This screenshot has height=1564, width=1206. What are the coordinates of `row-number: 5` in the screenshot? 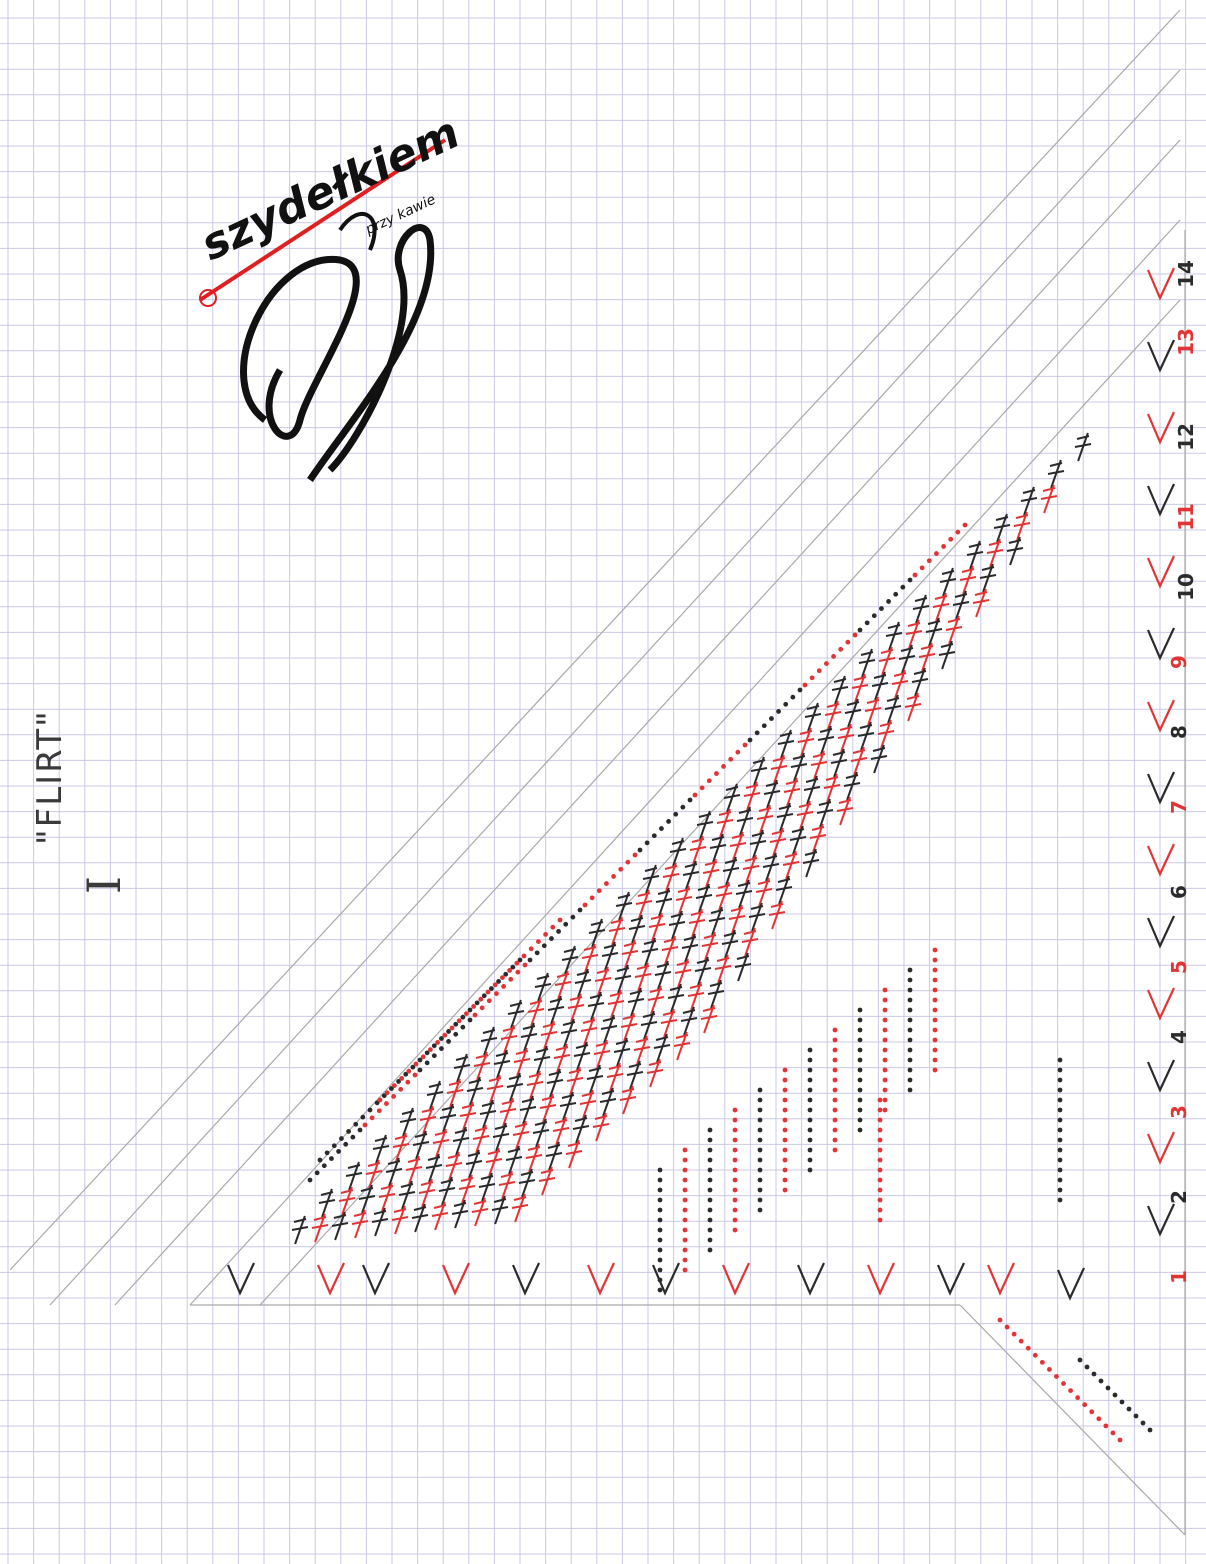 It's located at (1178, 967).